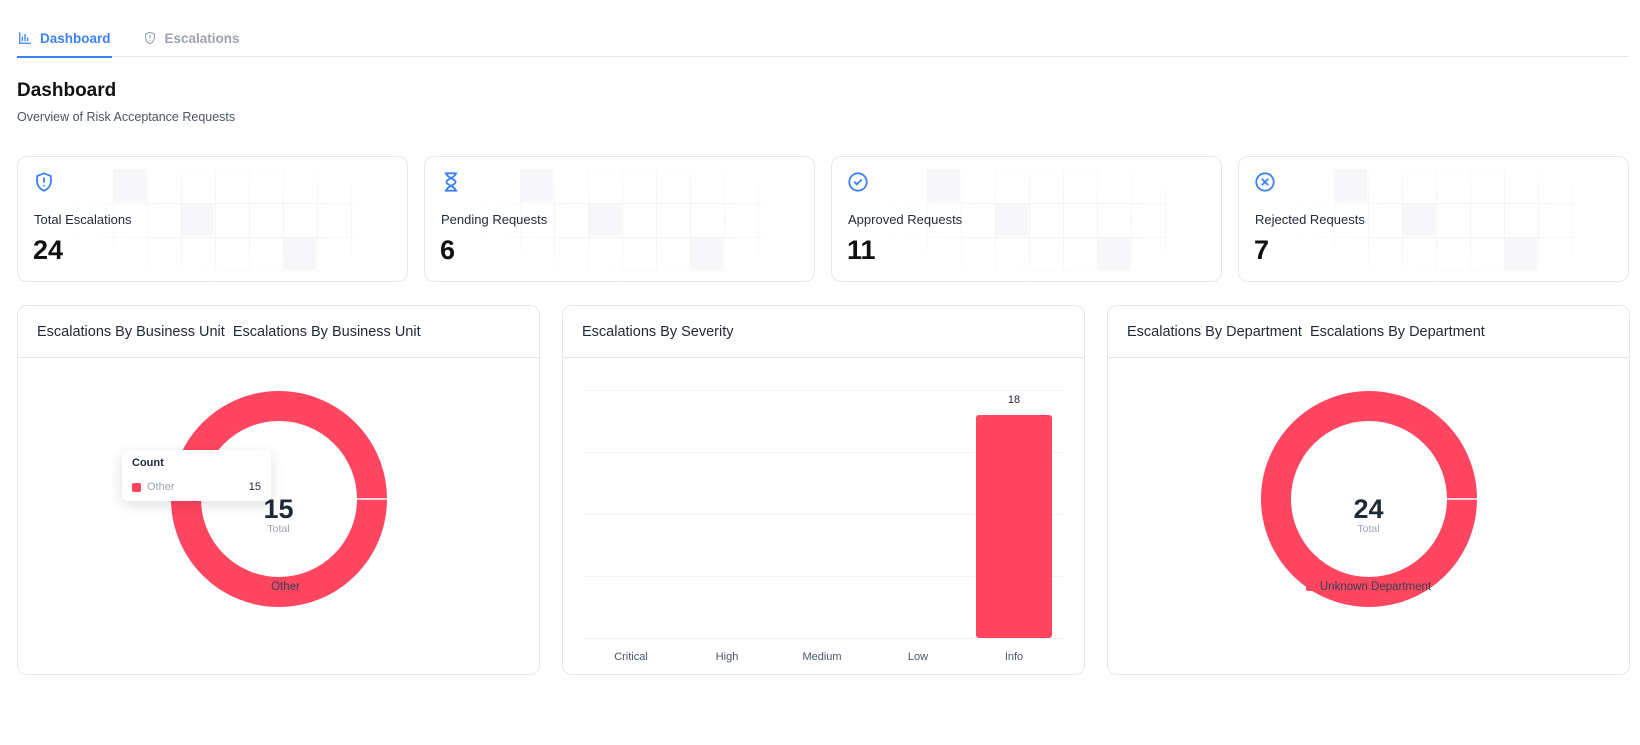 The width and height of the screenshot is (1640, 745). What do you see at coordinates (1375, 587) in the screenshot?
I see `legend-label: Unknown Department` at bounding box center [1375, 587].